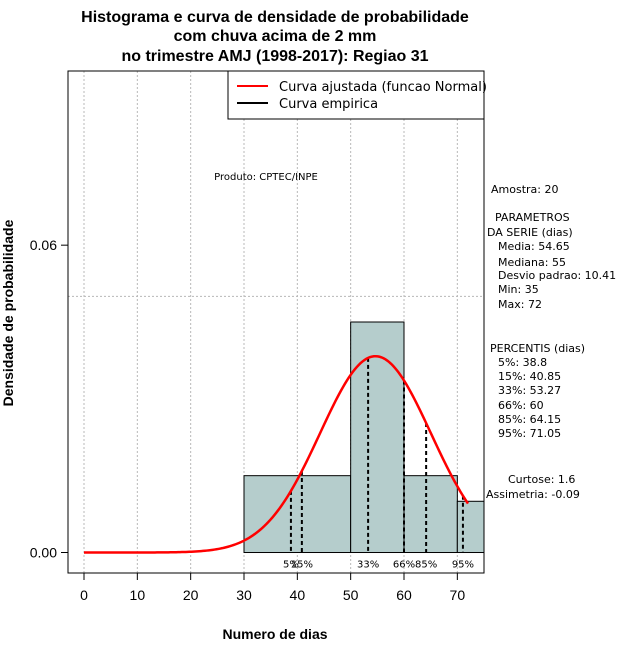 This screenshot has height=660, width=640. Describe the element at coordinates (368, 565) in the screenshot. I see `percentile-label: 33%` at that location.